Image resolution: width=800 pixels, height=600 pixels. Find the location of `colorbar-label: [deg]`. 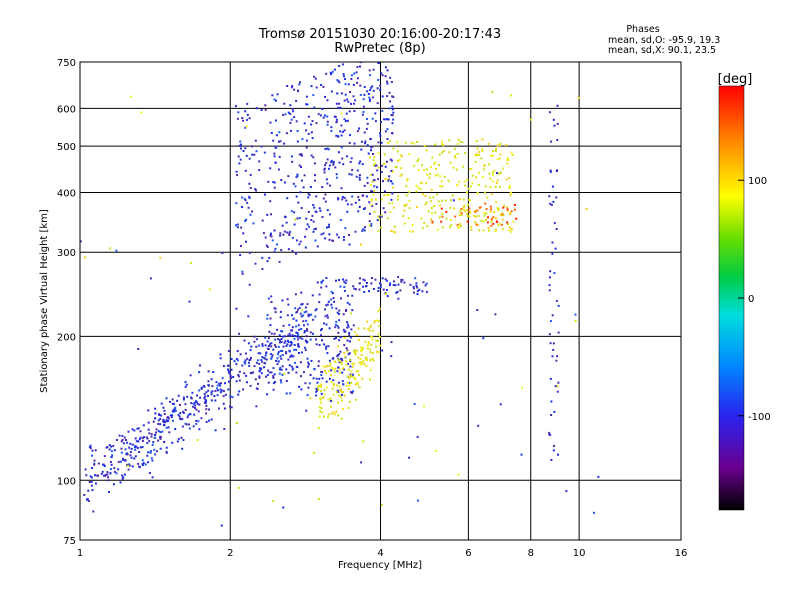

colorbar-label: [deg] is located at coordinates (735, 79).